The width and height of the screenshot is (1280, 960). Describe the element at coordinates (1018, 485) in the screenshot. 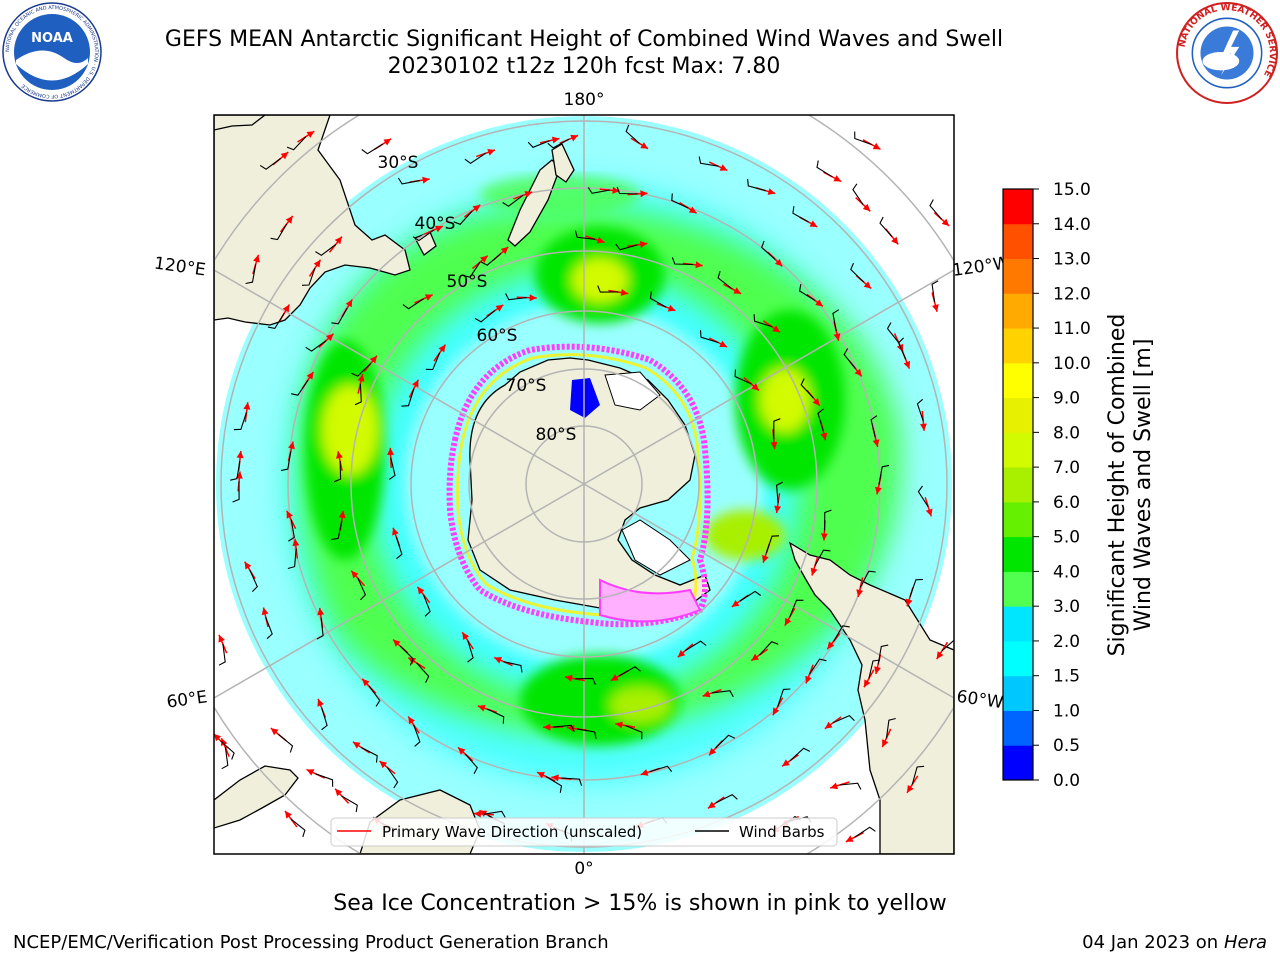

I see `colorbar-cells` at that location.